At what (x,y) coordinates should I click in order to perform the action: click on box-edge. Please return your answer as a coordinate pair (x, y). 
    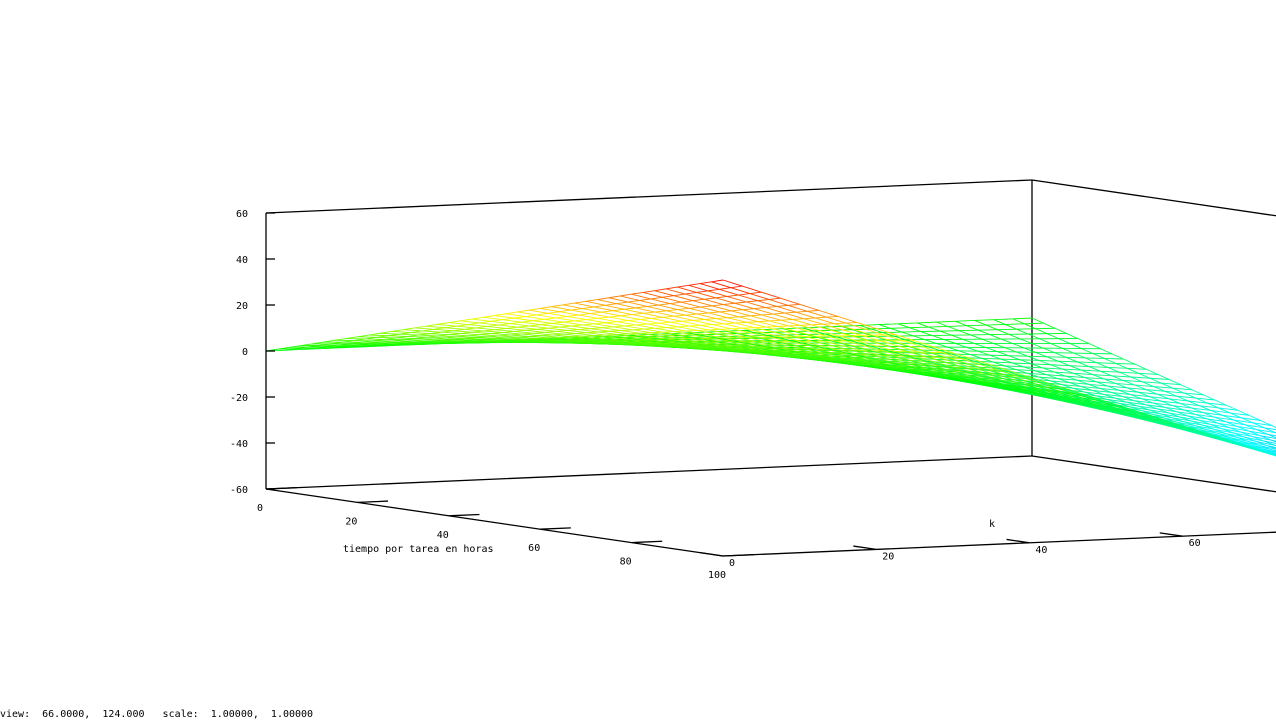
    Looking at the image, I should click on (649, 196).